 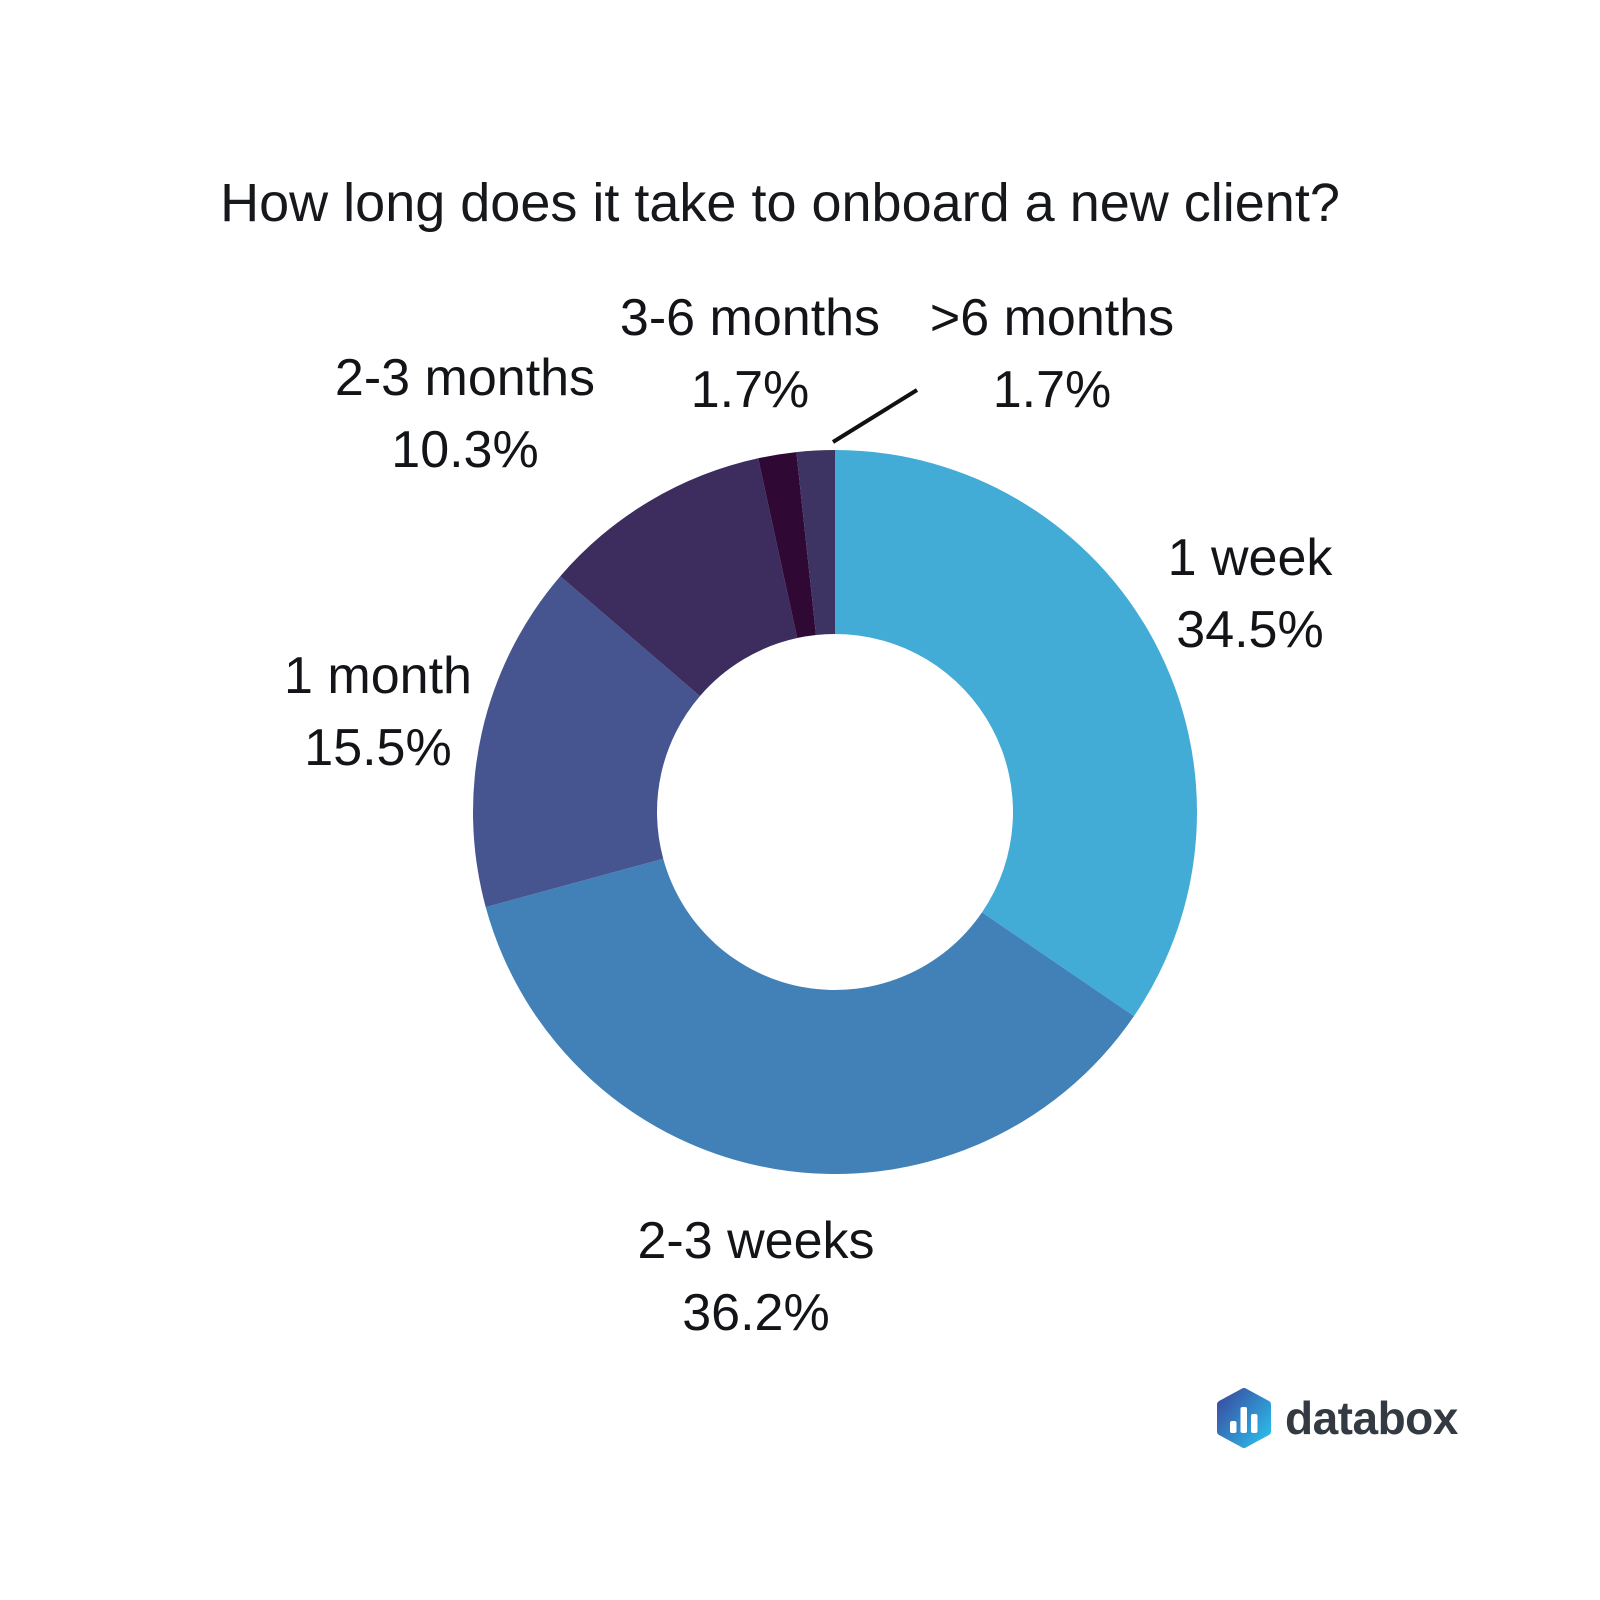 I want to click on slice-label-pct: 15.5%, so click(x=378, y=748).